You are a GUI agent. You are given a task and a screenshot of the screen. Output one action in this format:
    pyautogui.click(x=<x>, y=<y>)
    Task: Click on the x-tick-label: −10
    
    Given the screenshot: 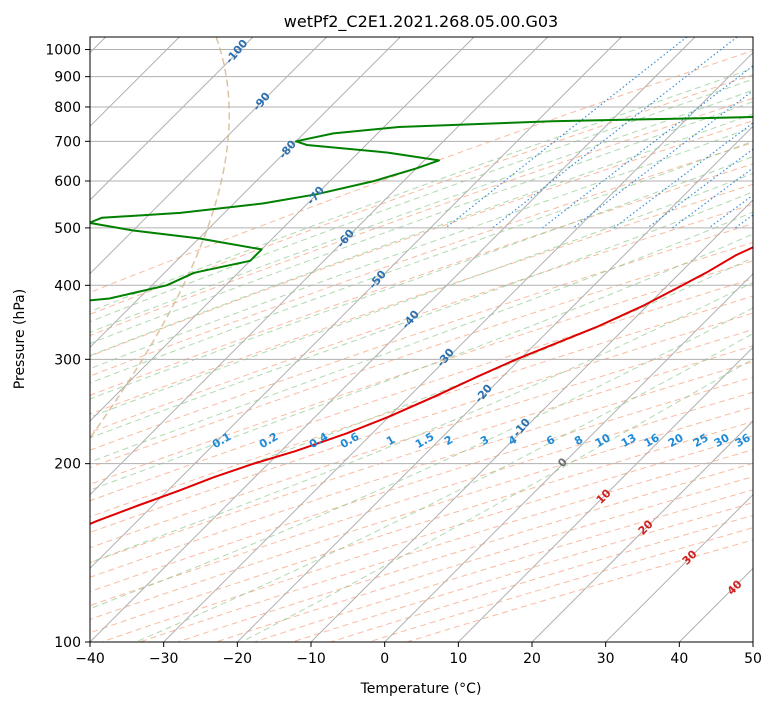 What is the action you would take?
    pyautogui.click(x=311, y=659)
    